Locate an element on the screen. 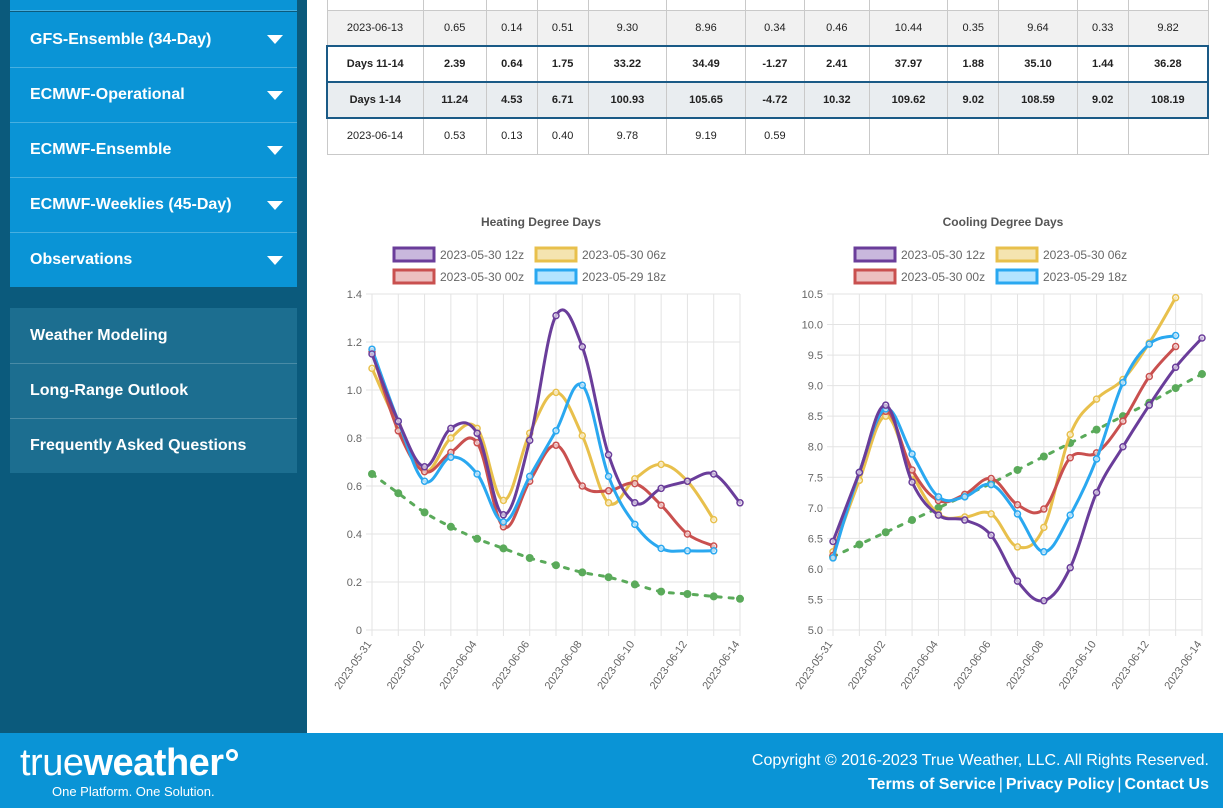 The width and height of the screenshot is (1223, 808). sidebar-item-ecmwf-operational: ECMWF-Operational is located at coordinates (153, 94).